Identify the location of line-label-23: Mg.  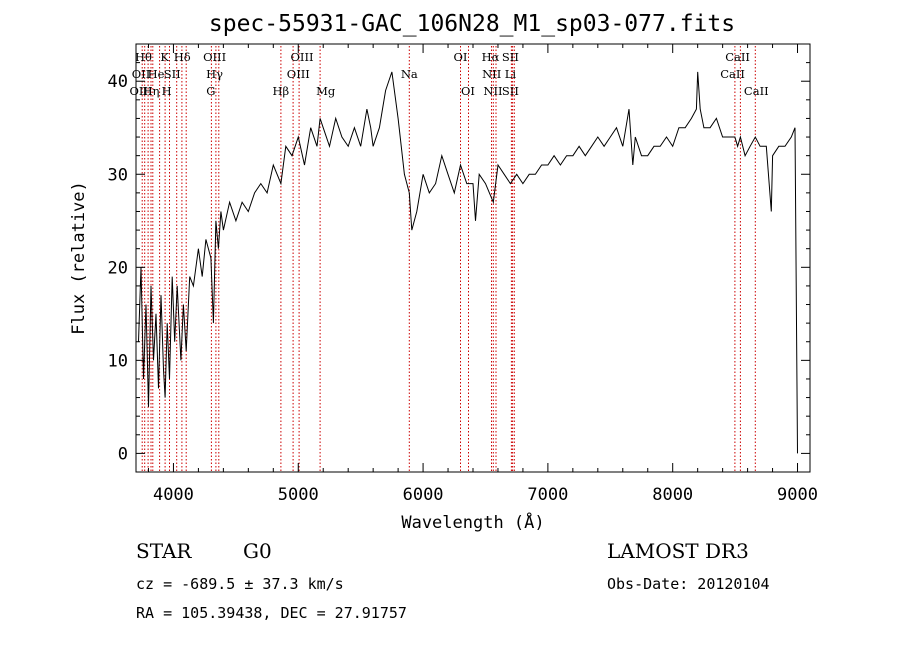
(326, 91).